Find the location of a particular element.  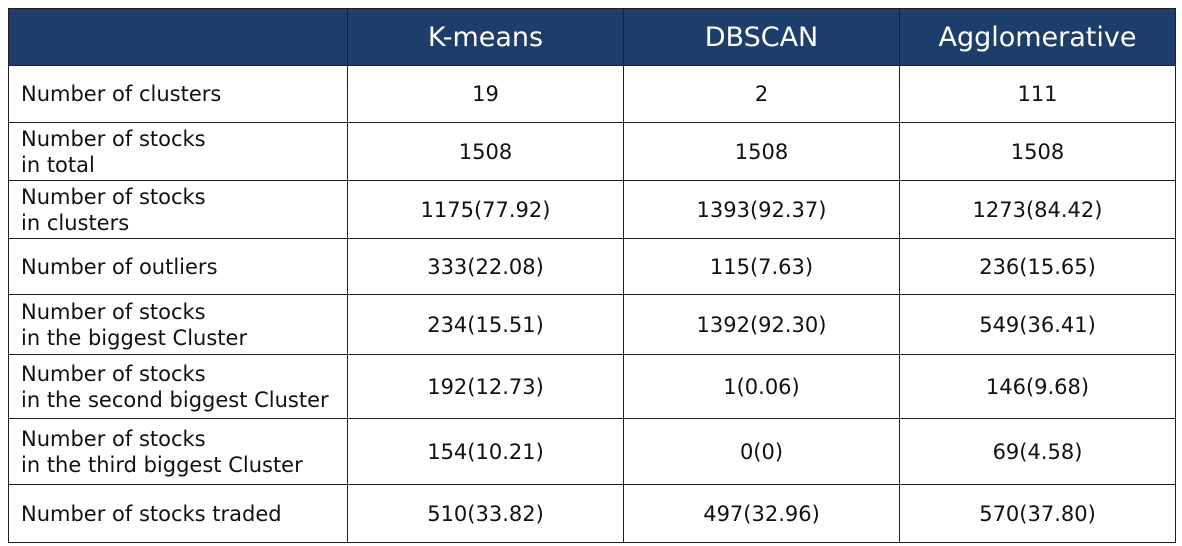

cell-dbscan: 1393(92.37) is located at coordinates (761, 209).